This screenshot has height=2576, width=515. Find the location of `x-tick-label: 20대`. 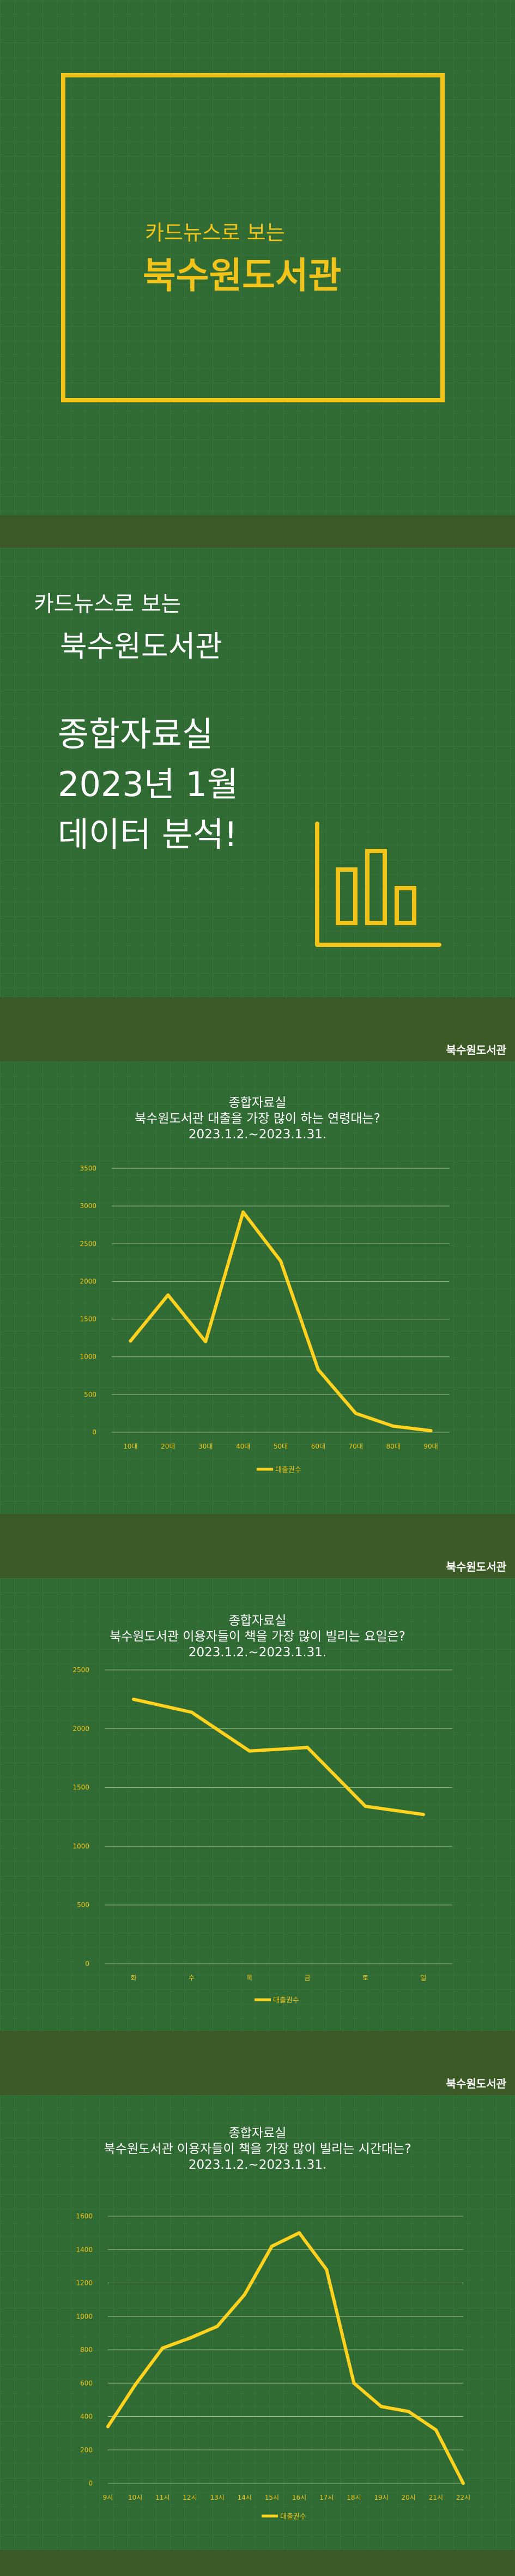

x-tick-label: 20대 is located at coordinates (168, 1446).